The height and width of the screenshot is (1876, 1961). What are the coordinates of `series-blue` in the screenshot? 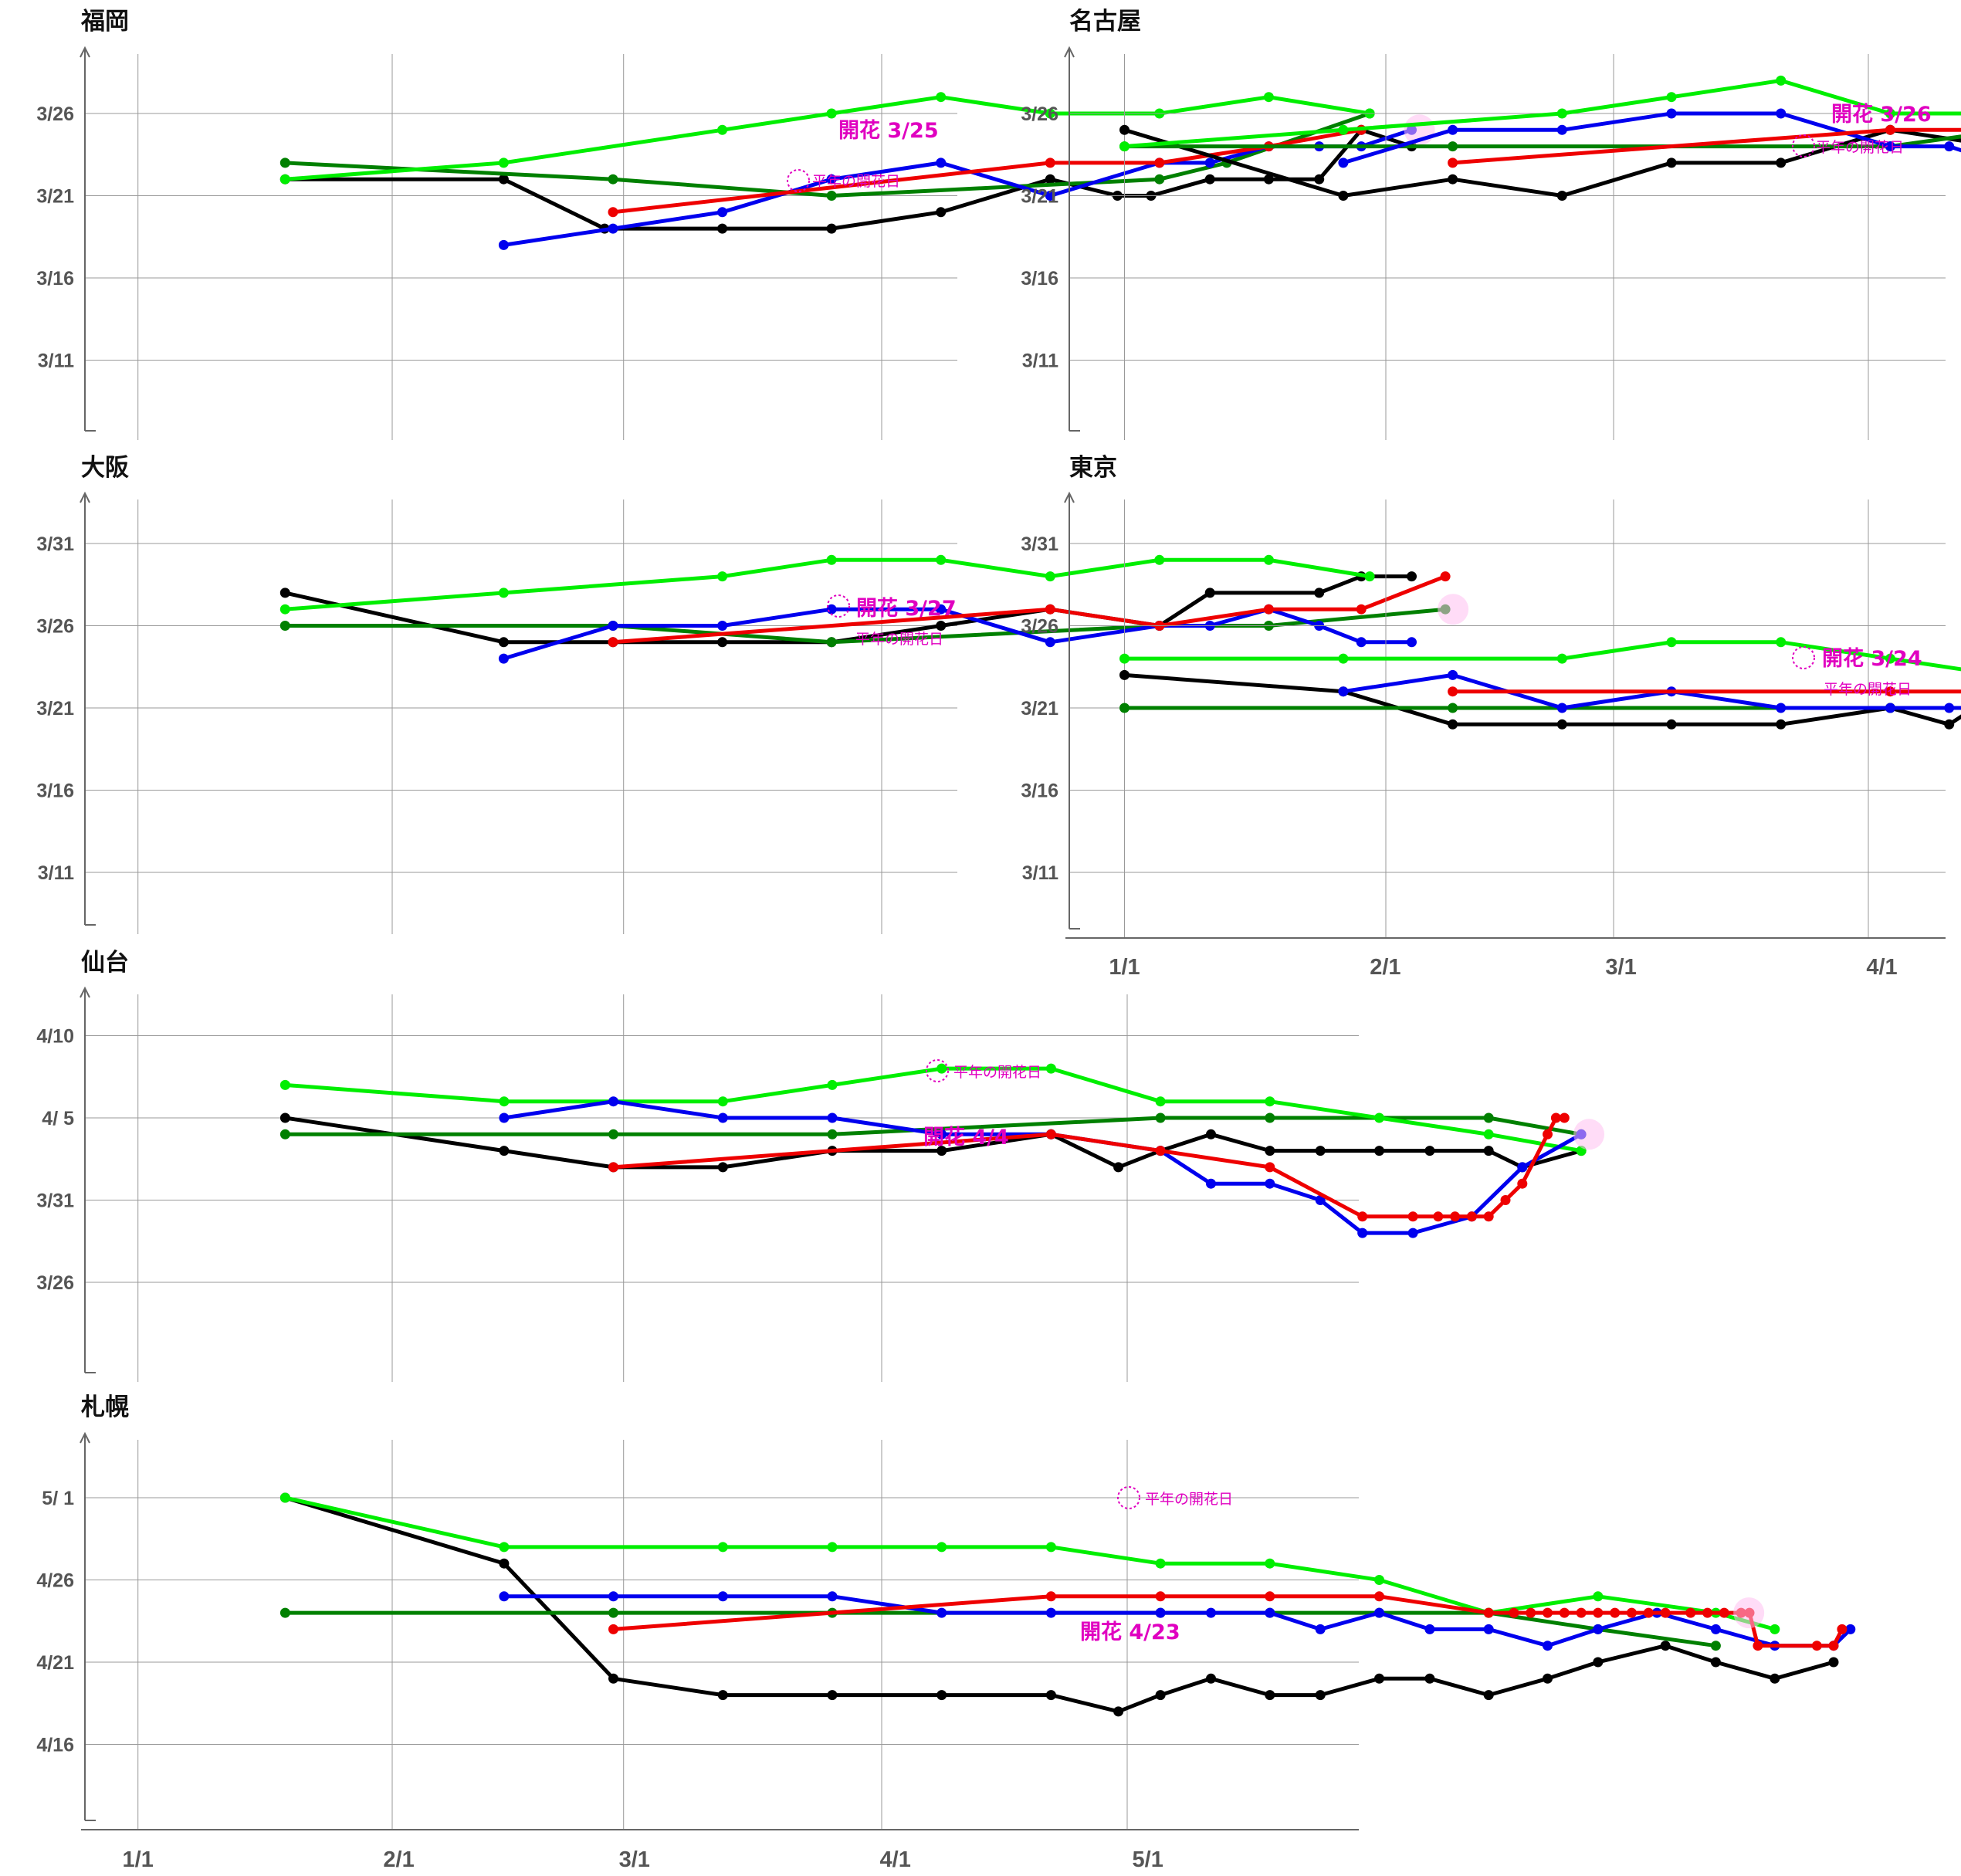 It's located at (1650, 138).